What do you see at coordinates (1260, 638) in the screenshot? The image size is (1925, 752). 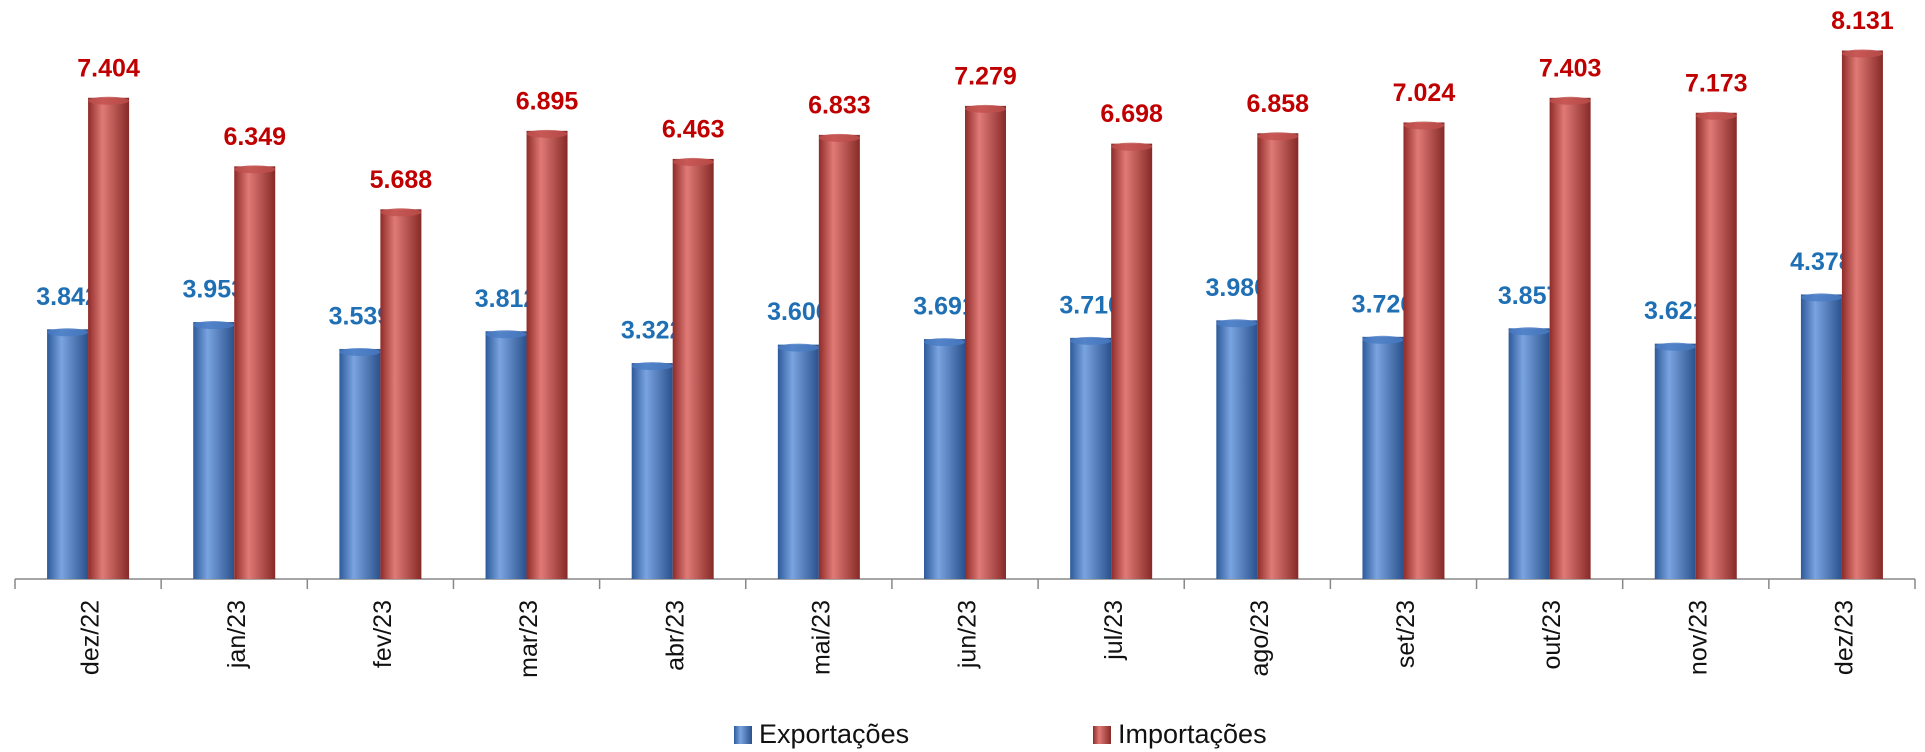 I see `x-tick-label: ago/23` at bounding box center [1260, 638].